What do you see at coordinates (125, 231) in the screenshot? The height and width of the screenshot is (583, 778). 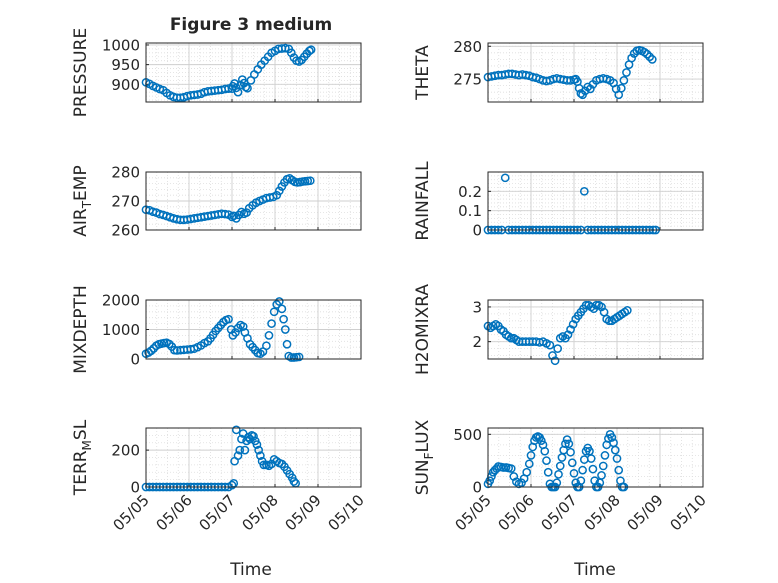 I see `y-tick-label: 260` at bounding box center [125, 231].